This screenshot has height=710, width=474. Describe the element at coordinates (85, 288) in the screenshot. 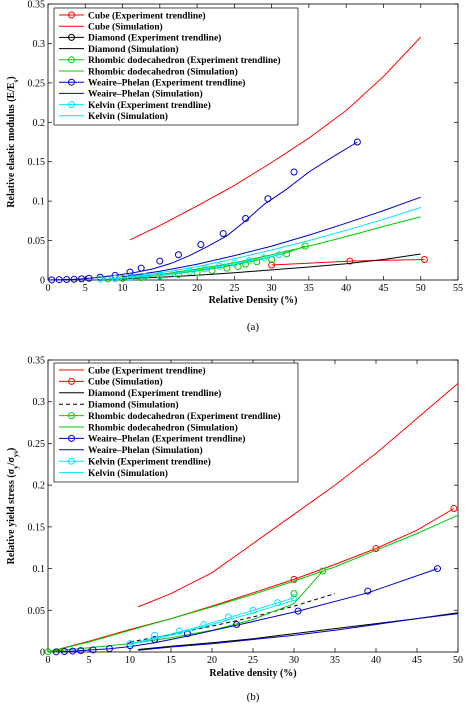

I see `x-tick-label: 5` at that location.